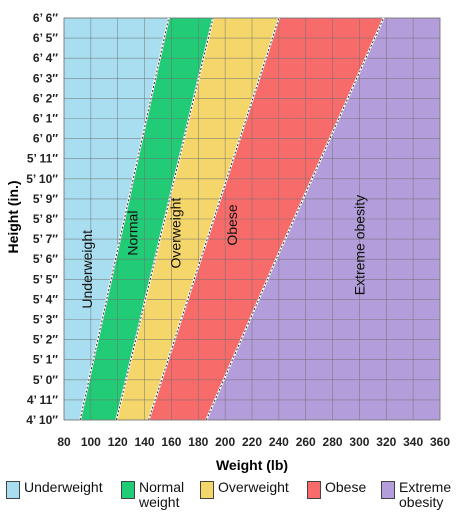 The width and height of the screenshot is (460, 520). I want to click on x-tick-label: 300, so click(359, 442).